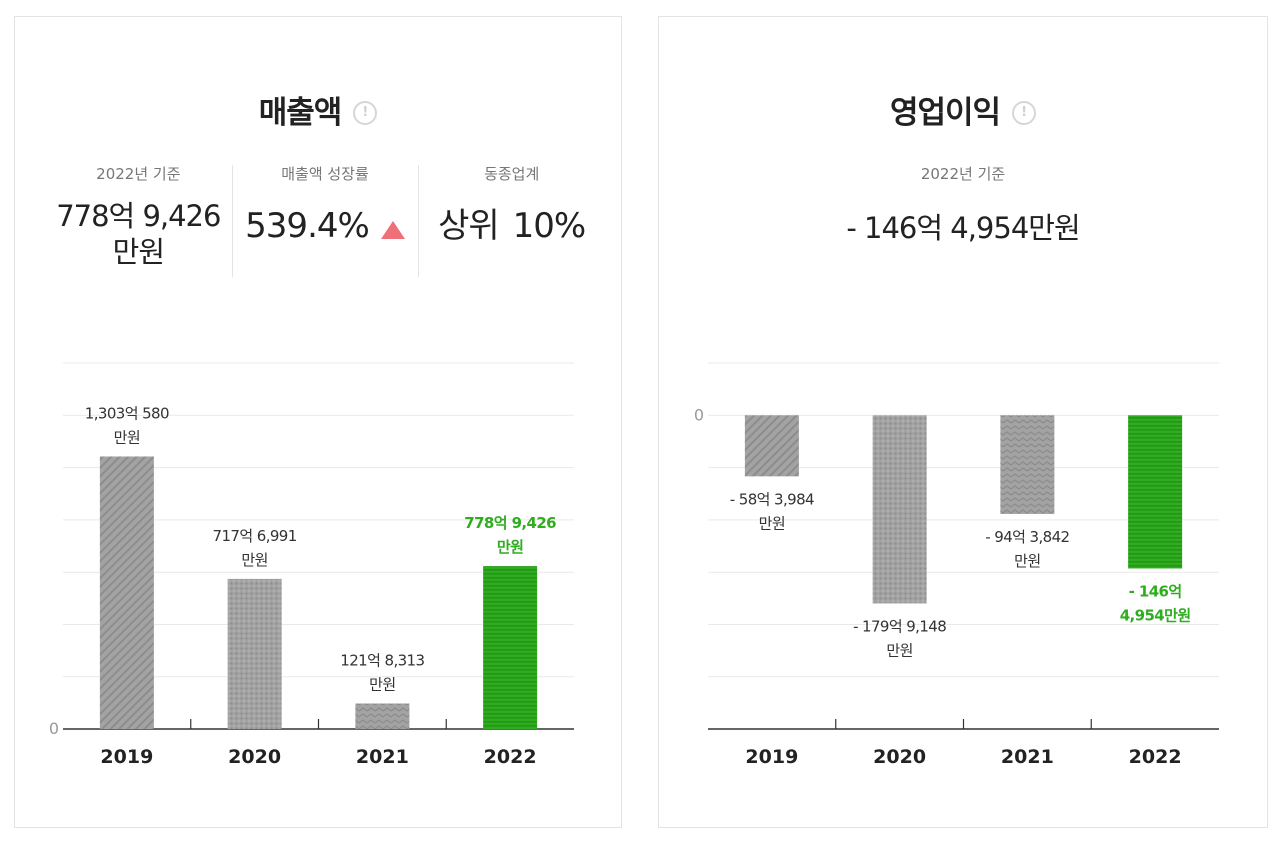 The height and width of the screenshot is (842, 1280). Describe the element at coordinates (392, 228) in the screenshot. I see `triangle-up-icon` at that location.